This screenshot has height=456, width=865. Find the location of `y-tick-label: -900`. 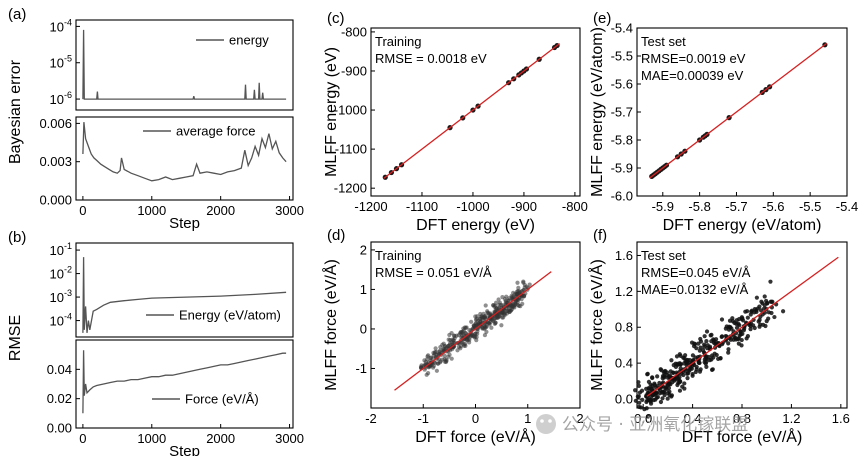

y-tick-label: -900 is located at coordinates (354, 70).